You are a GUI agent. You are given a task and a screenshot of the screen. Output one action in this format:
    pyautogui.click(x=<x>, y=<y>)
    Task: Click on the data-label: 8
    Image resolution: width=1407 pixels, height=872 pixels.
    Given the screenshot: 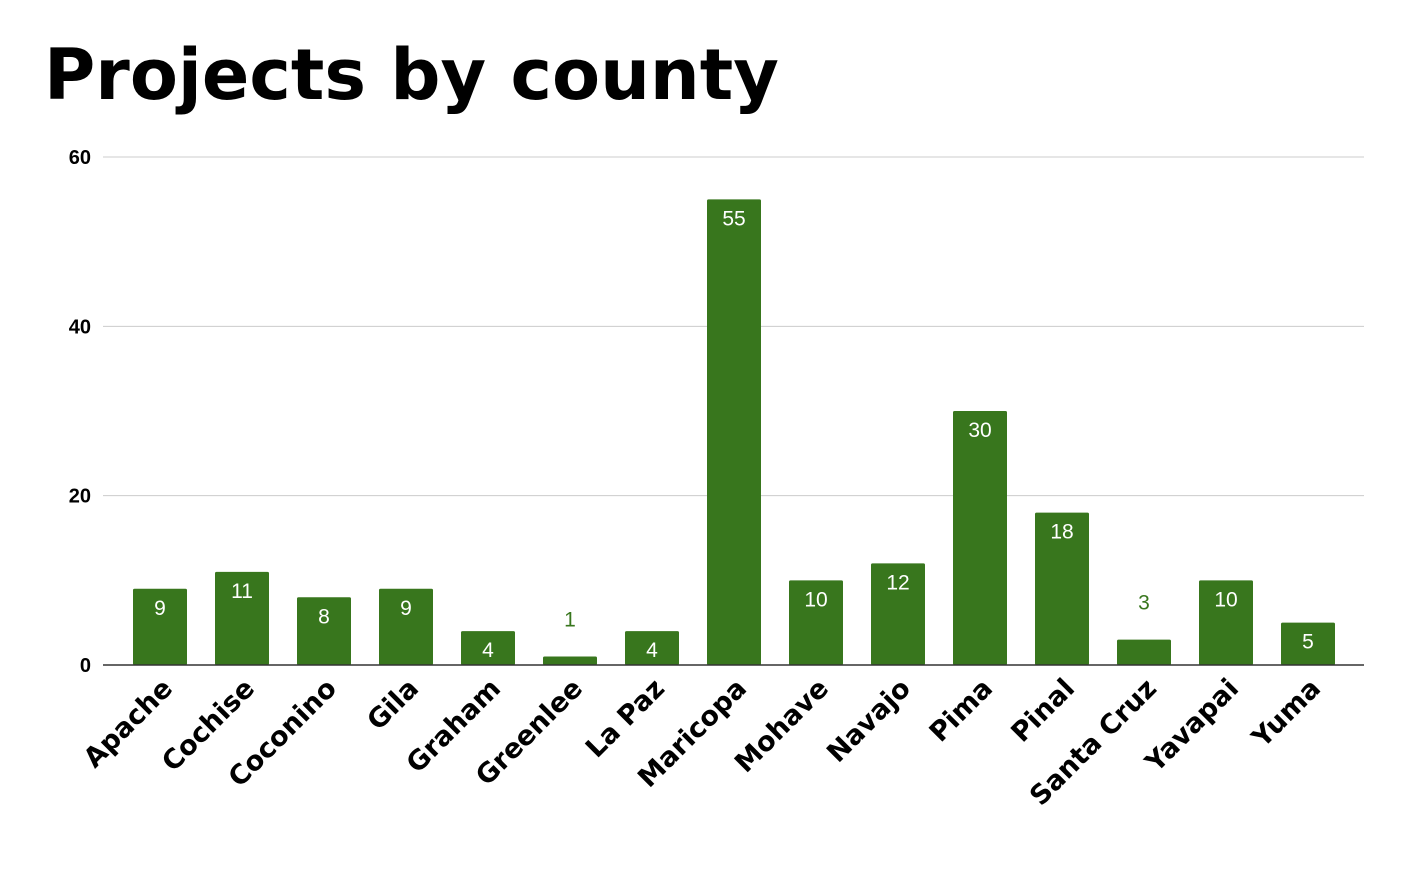 What is the action you would take?
    pyautogui.click(x=324, y=616)
    